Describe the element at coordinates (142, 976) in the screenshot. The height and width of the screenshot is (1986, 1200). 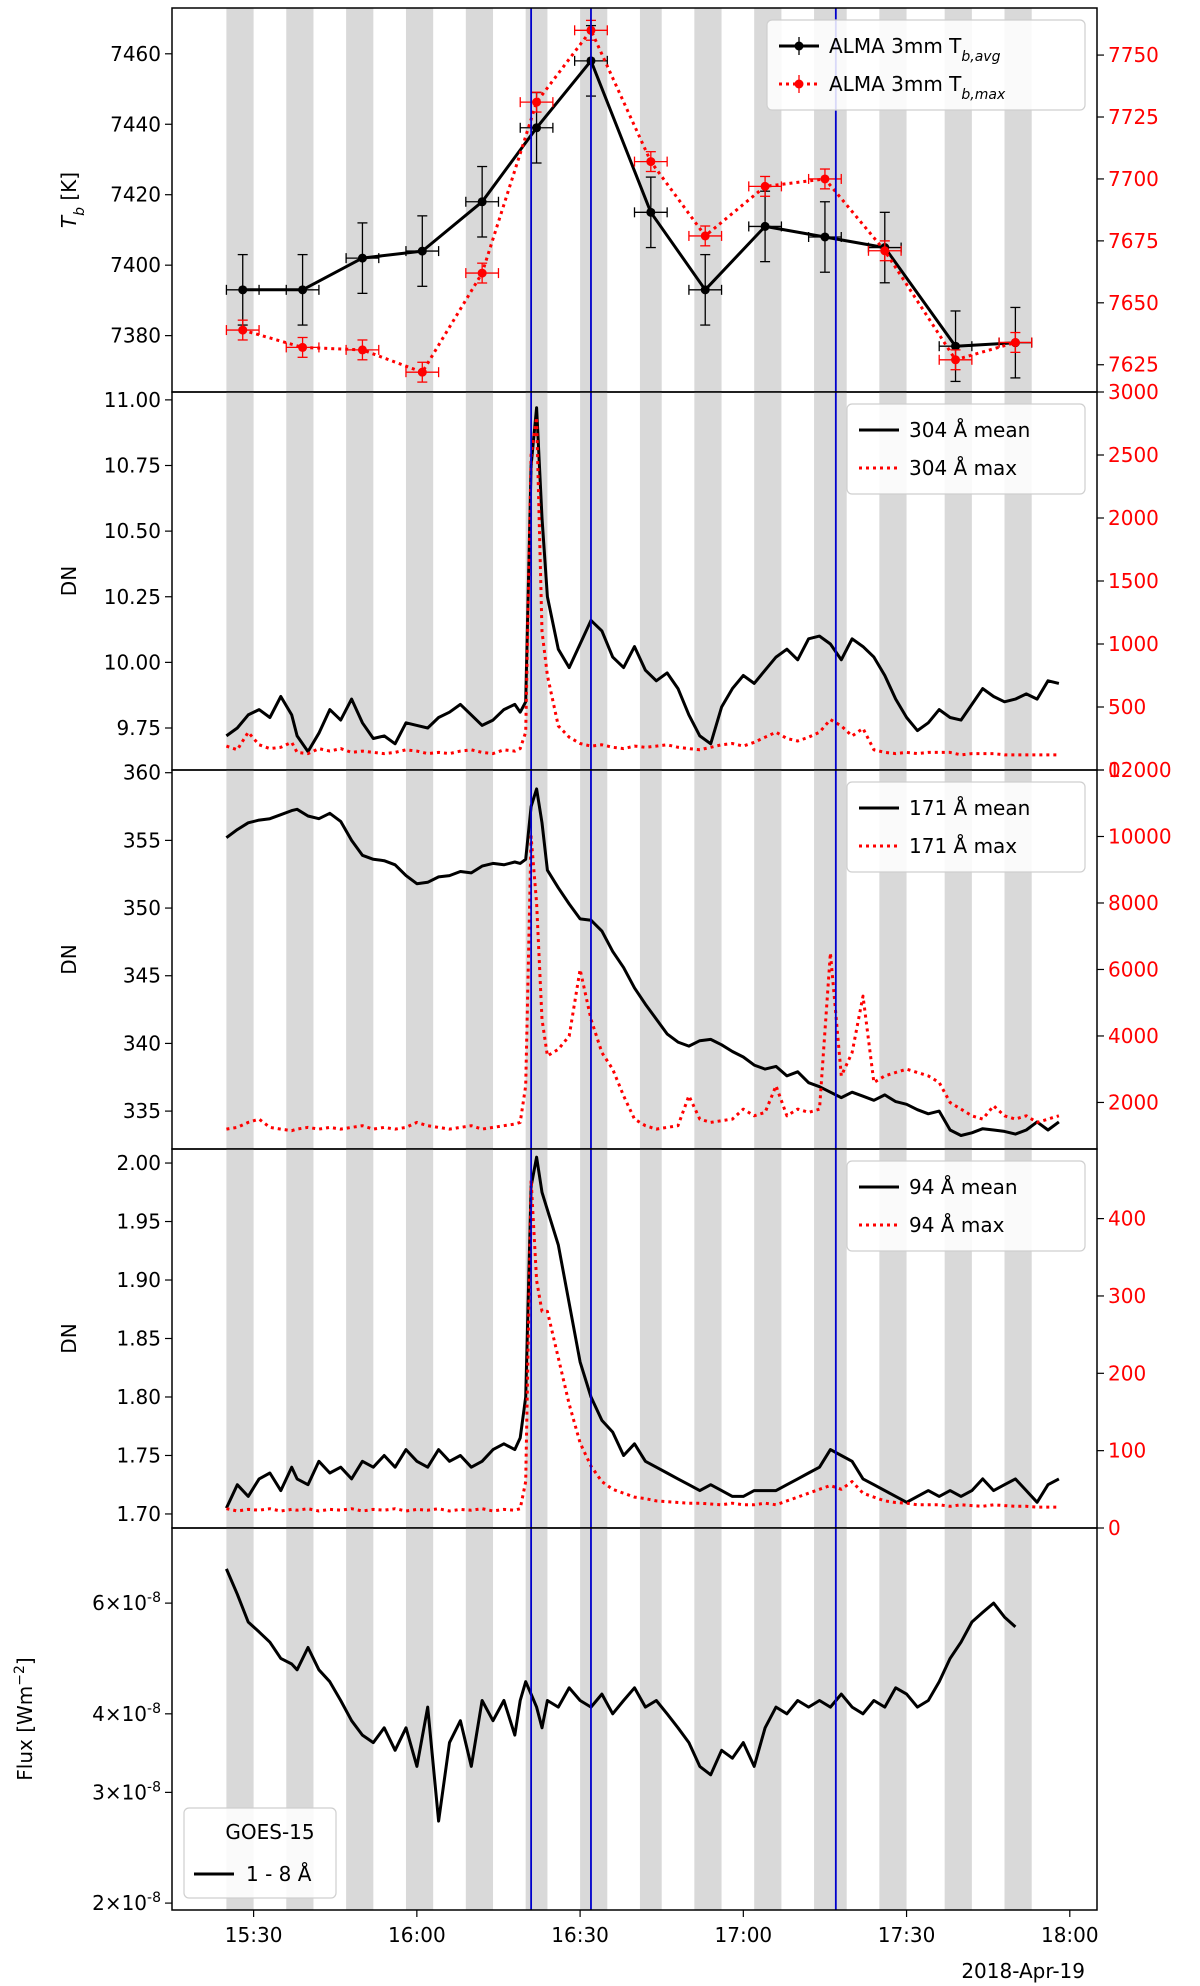
I see `y-tick-label-left: 345` at that location.